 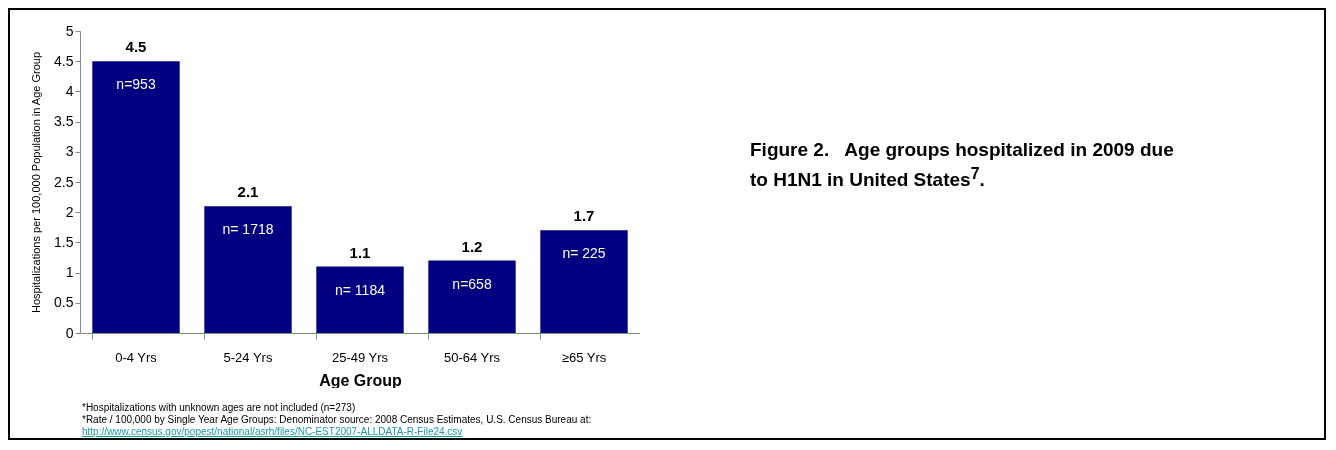 What do you see at coordinates (64, 181) in the screenshot?
I see `y-tick-label: 2.5` at bounding box center [64, 181].